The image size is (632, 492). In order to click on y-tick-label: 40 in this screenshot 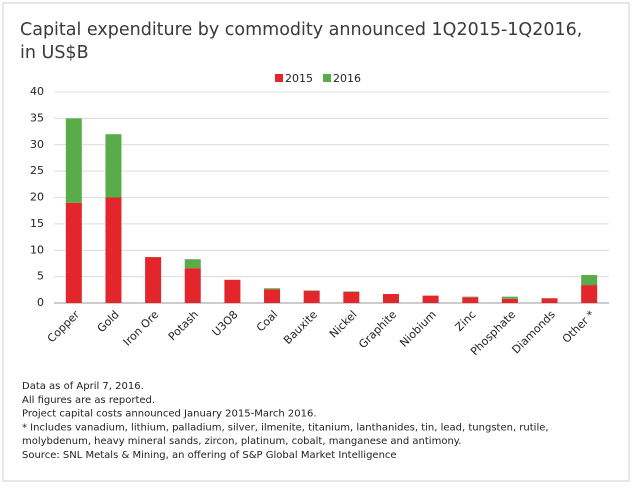, I will do `click(37, 91)`.